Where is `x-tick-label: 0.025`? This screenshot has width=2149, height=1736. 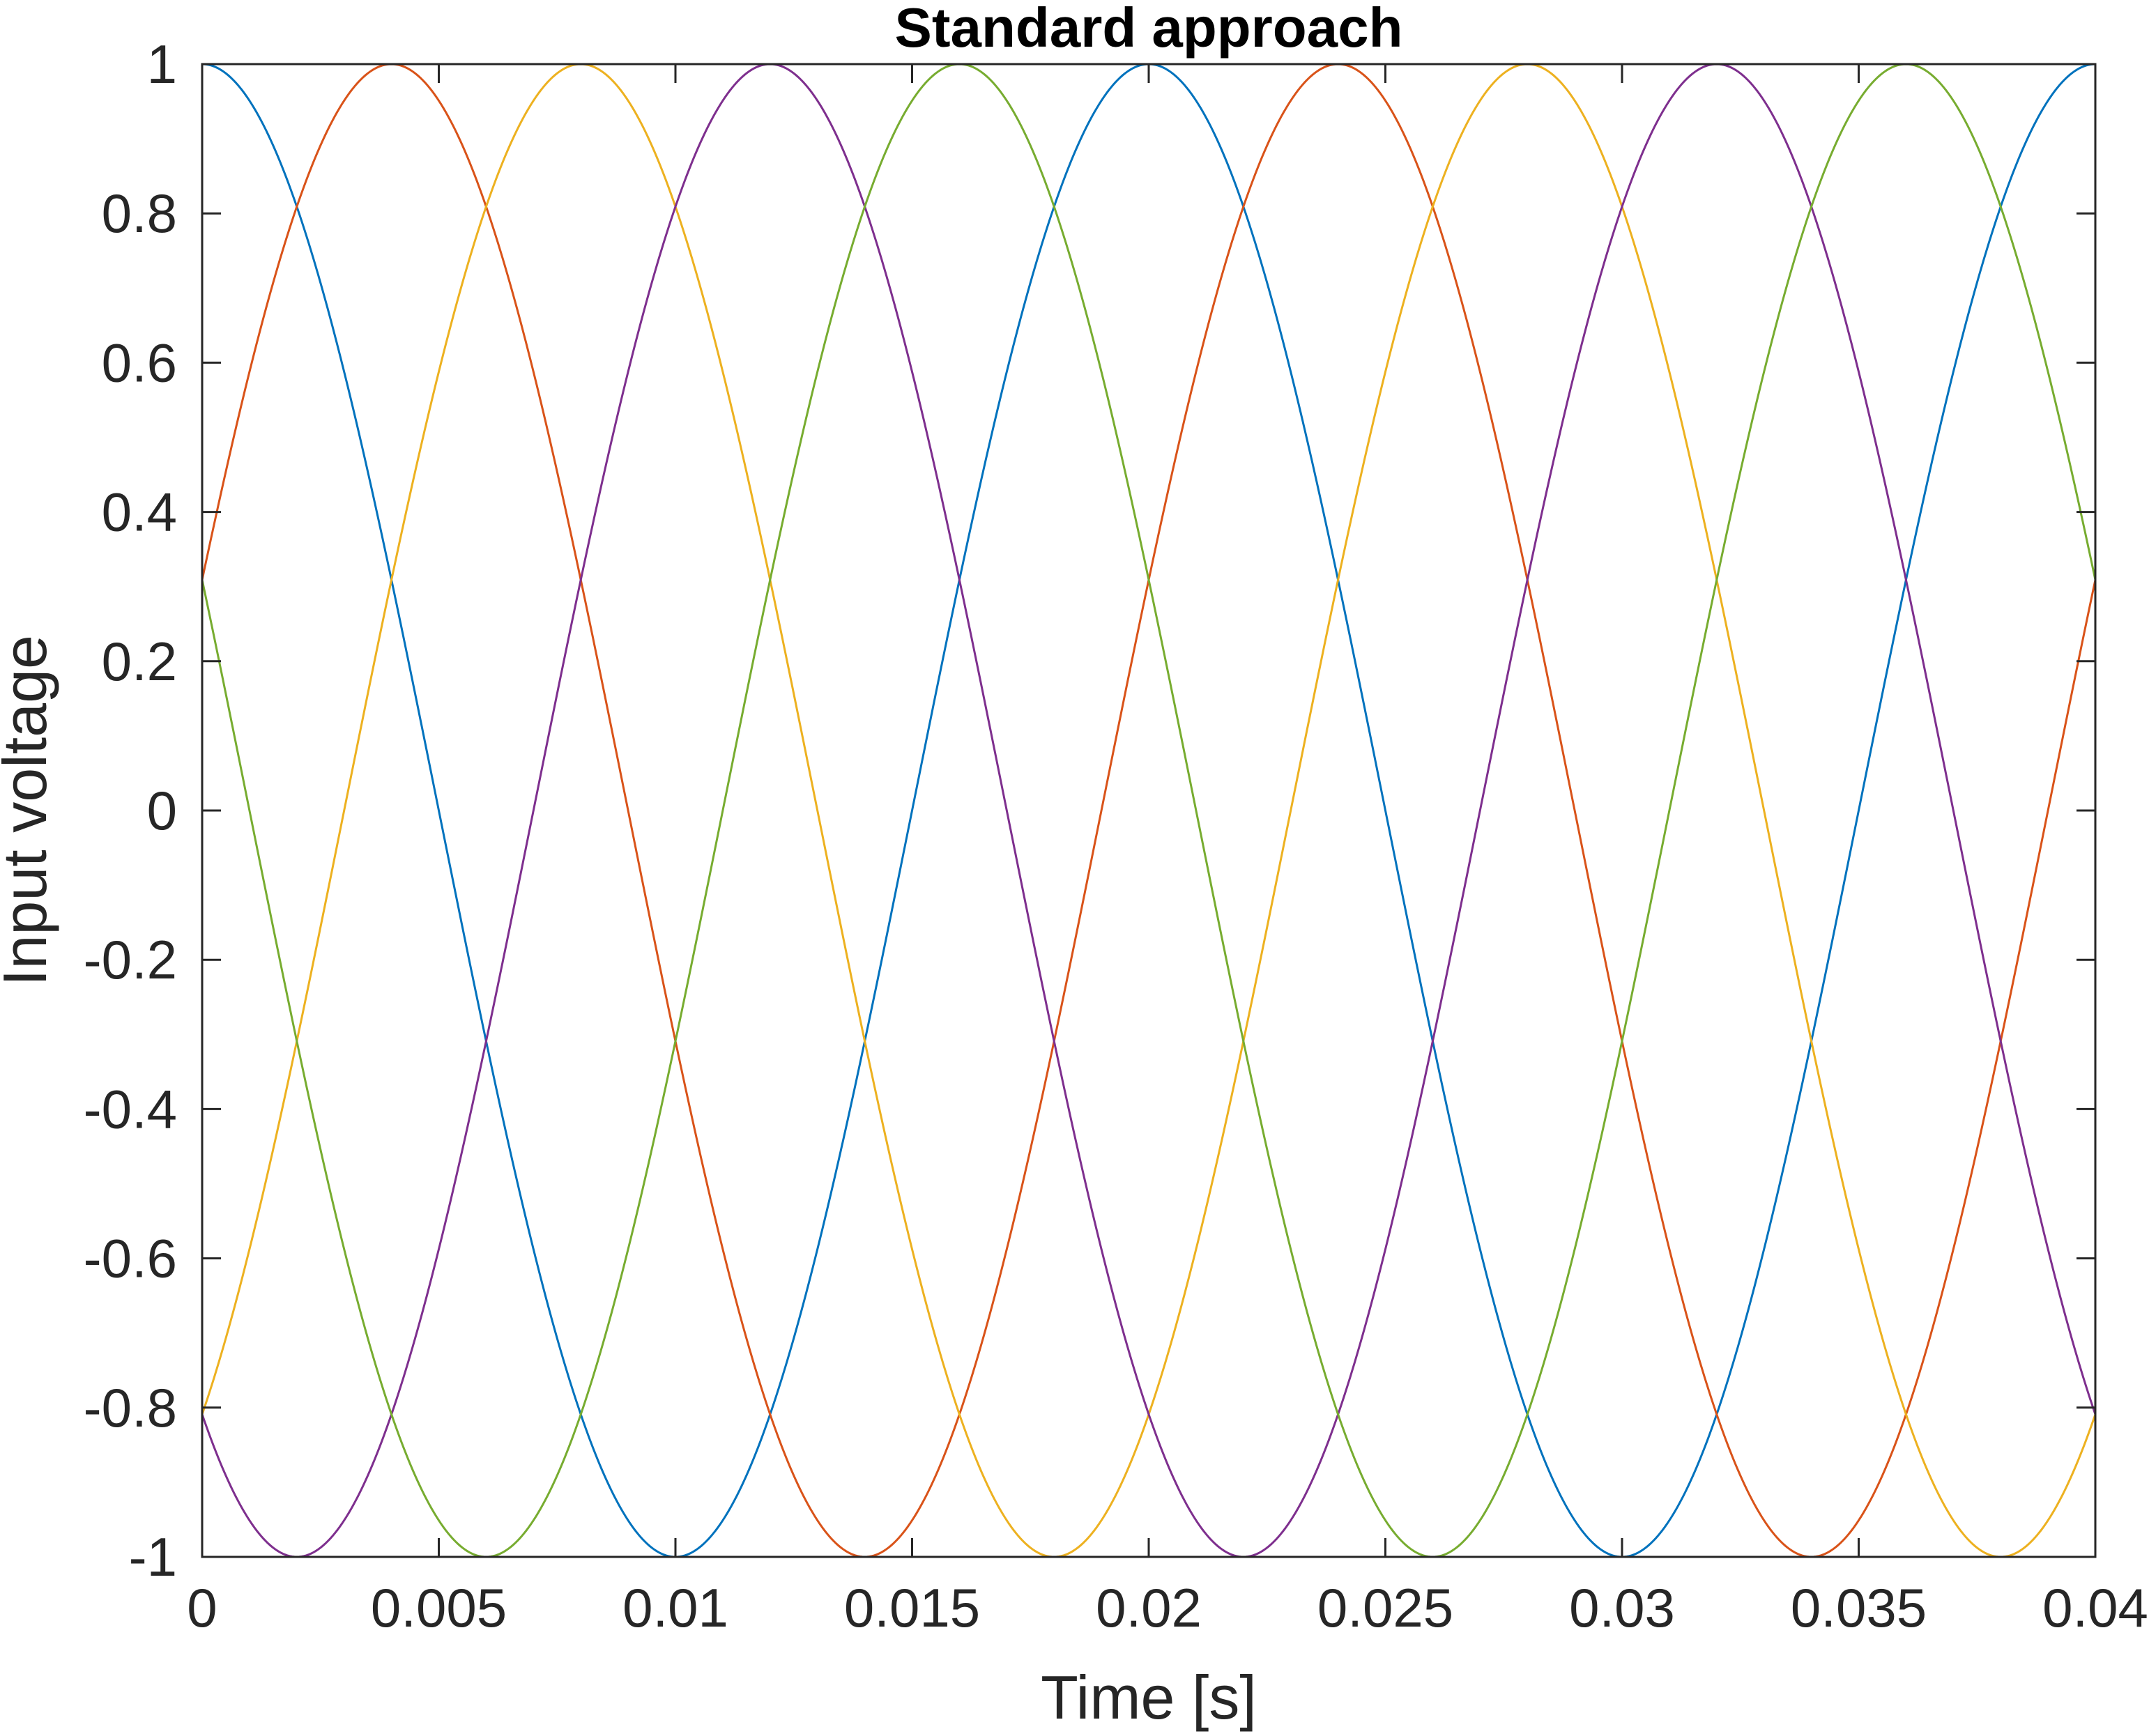 x-tick-label: 0.025 is located at coordinates (1385, 1607).